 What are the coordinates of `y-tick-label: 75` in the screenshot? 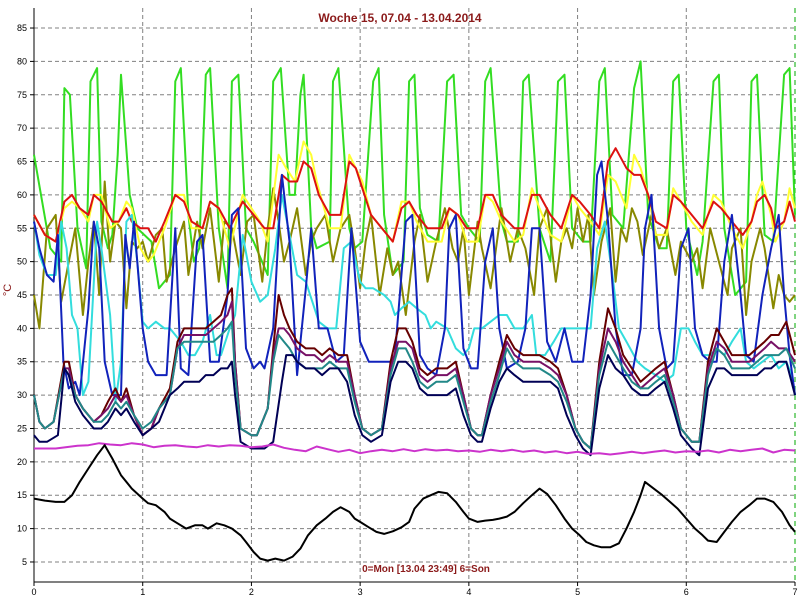 It's located at (22, 95).